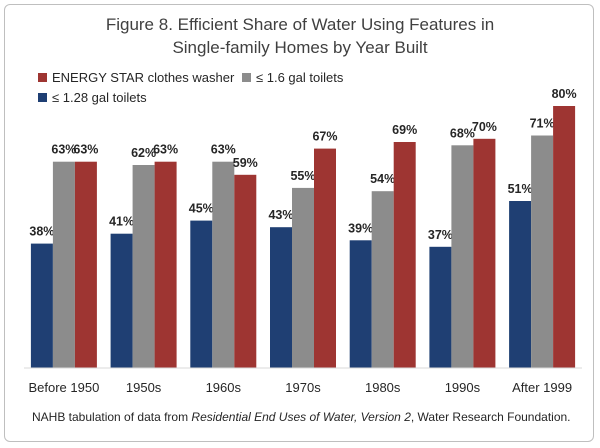  I want to click on data-label-1960s-series-1: 63%, so click(223, 150).